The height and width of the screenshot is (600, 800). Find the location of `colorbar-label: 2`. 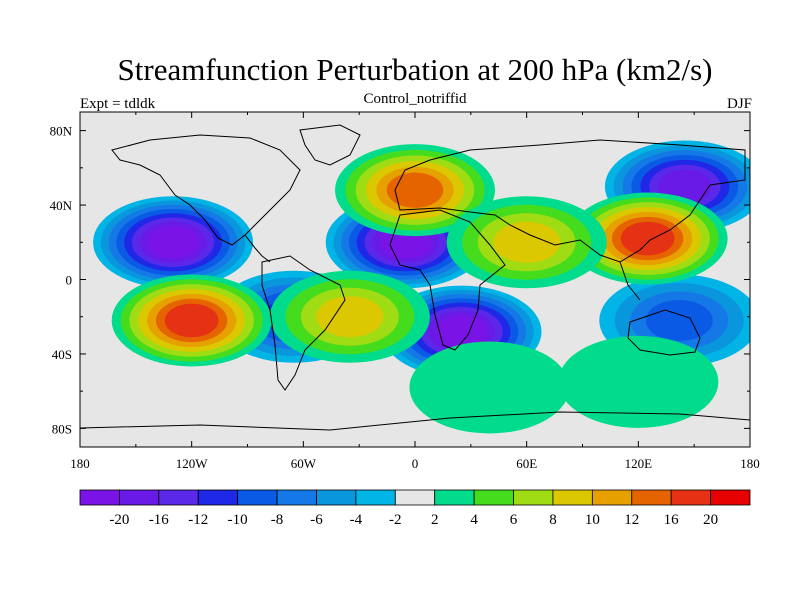

colorbar-label: 2 is located at coordinates (435, 520).